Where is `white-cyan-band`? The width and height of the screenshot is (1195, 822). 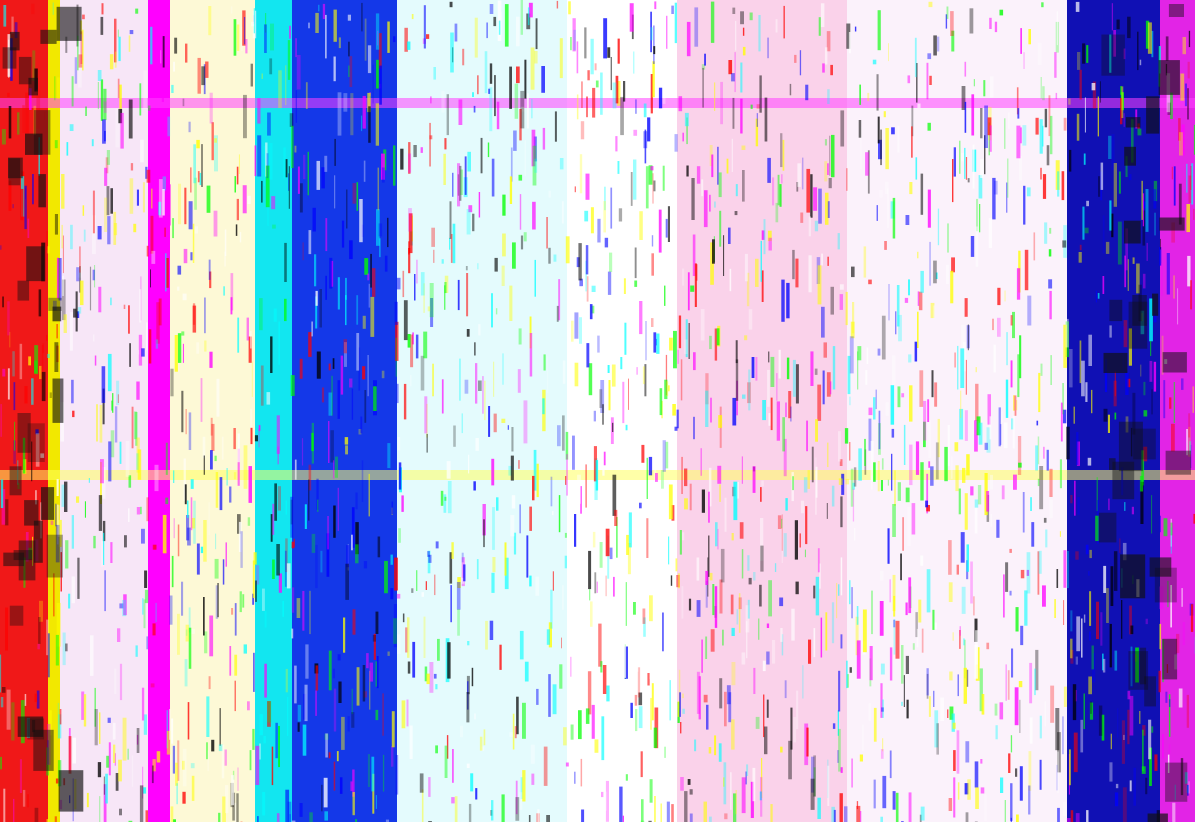
white-cyan-band is located at coordinates (482, 411).